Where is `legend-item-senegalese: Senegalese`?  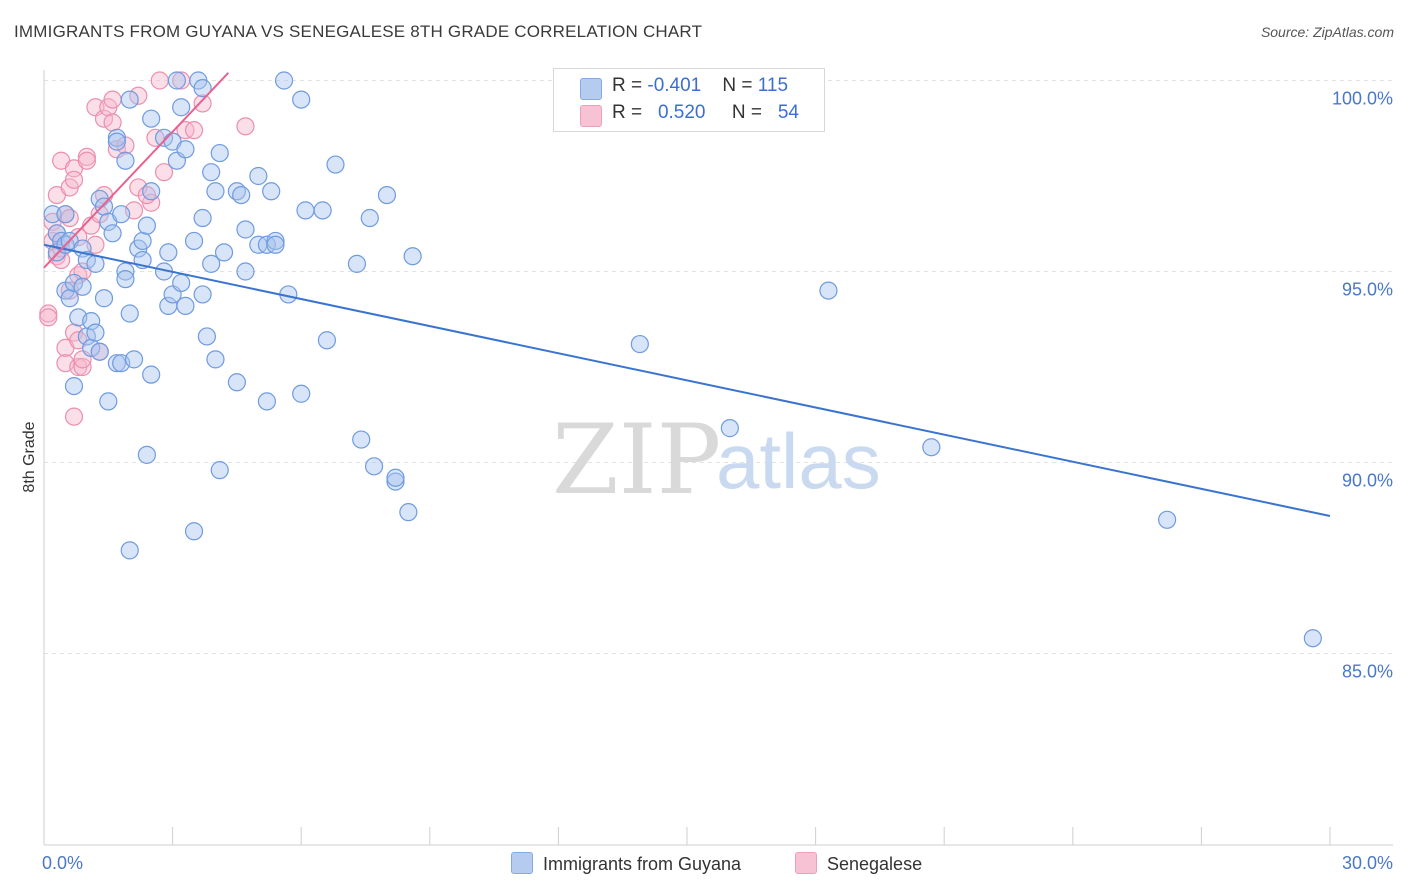 legend-item-senegalese: Senegalese is located at coordinates (858, 863).